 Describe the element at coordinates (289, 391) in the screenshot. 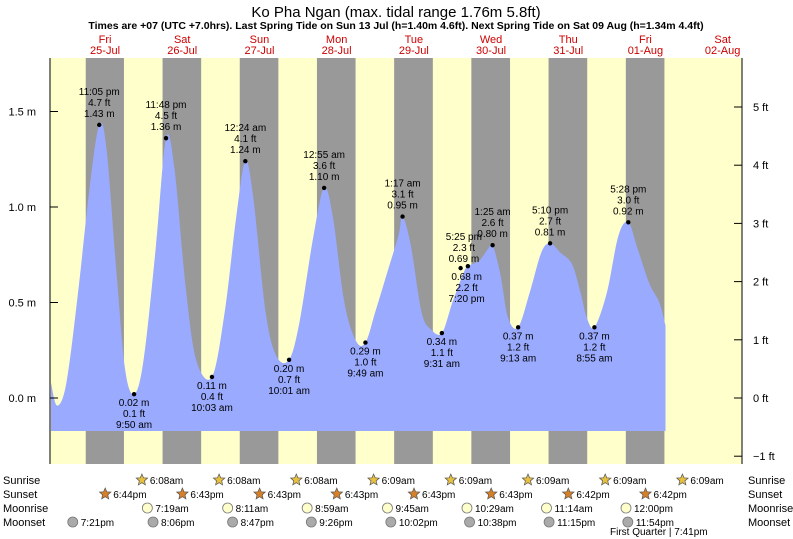

I see `extreme-label: 10:01 am` at that location.